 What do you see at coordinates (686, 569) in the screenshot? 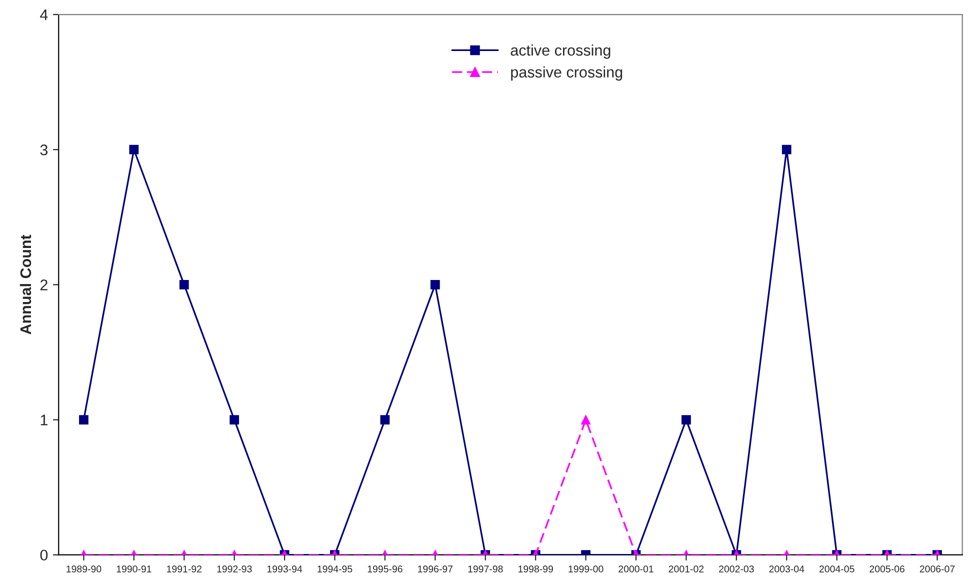
I see `x-tick-label: 2001-02` at bounding box center [686, 569].